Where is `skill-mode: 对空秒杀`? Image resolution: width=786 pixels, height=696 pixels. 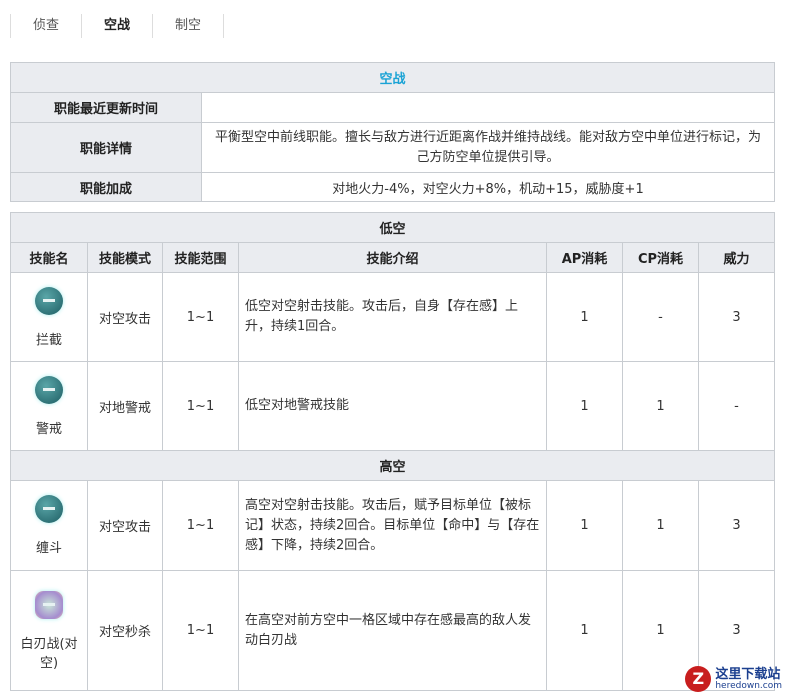
skill-mode: 对空秒杀 is located at coordinates (125, 630).